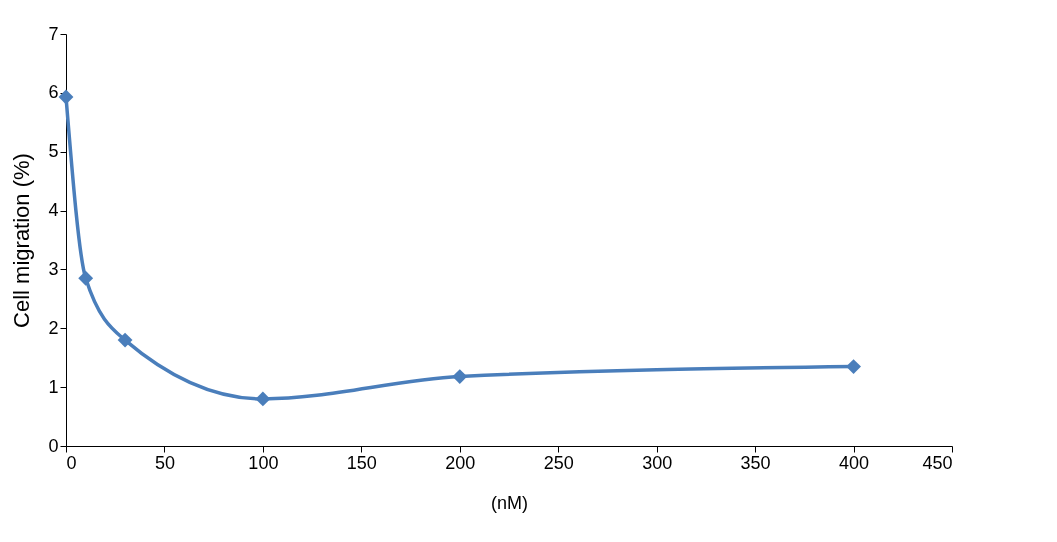 The width and height of the screenshot is (1057, 542). I want to click on x-tick-label: 400, so click(854, 462).